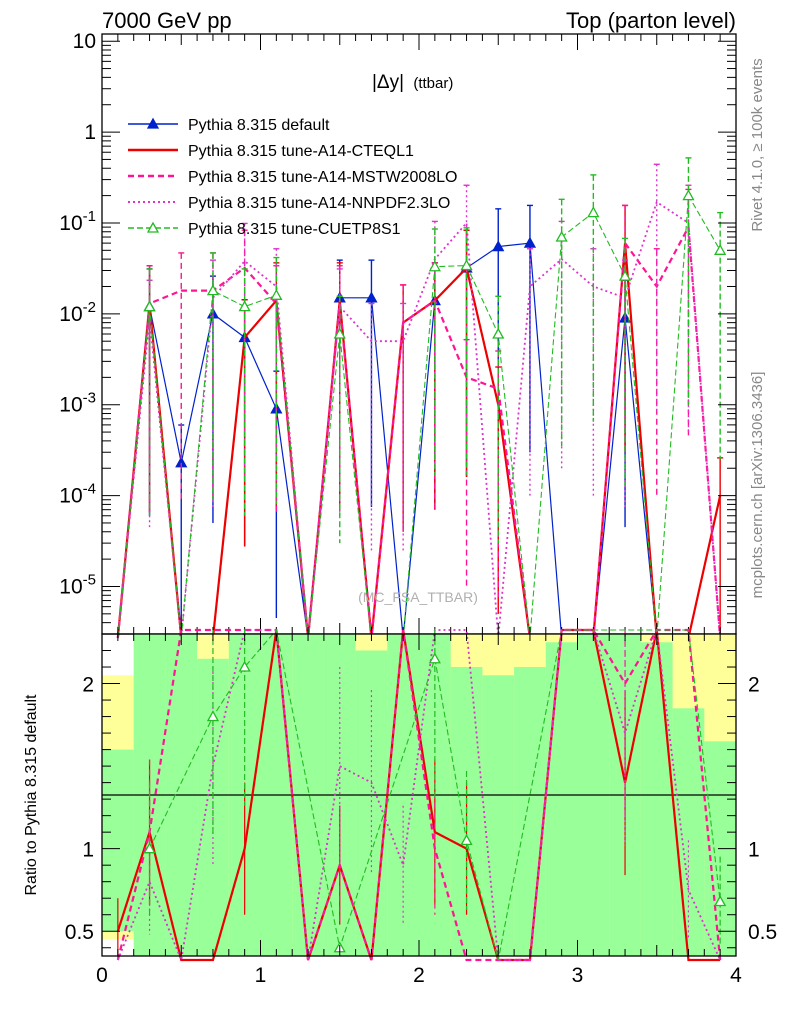 The image size is (786, 1024). I want to click on x-tick-label: 1, so click(261, 975).